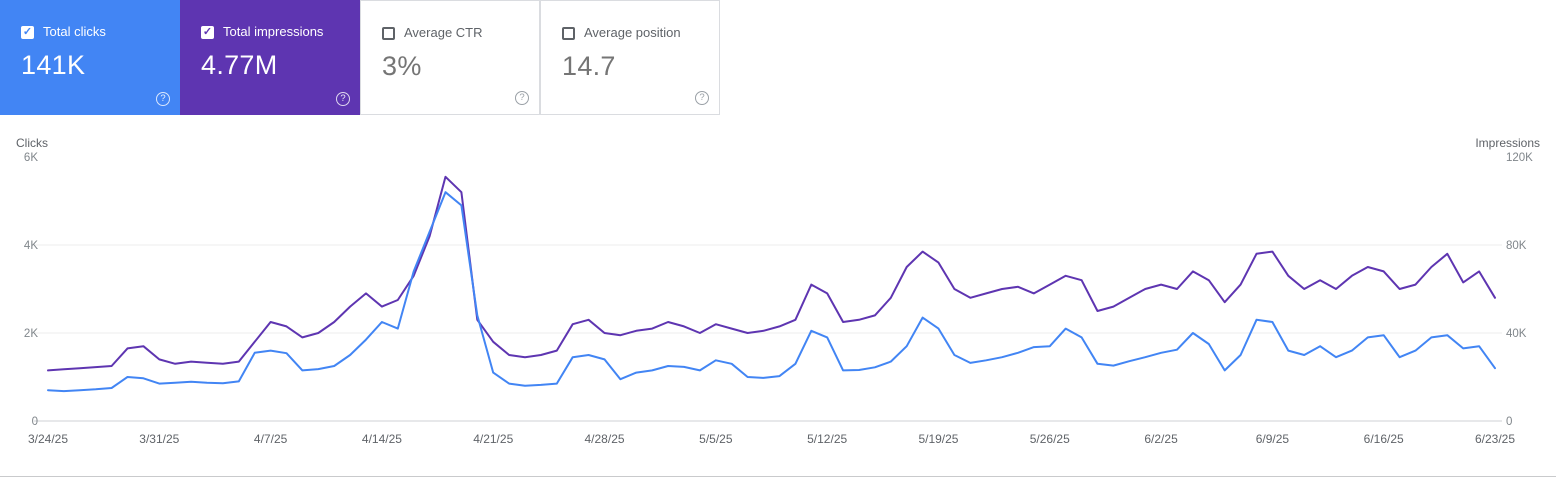 Image resolution: width=1556 pixels, height=477 pixels. I want to click on metric-card-total-impressions: ✓ Total impressions 4.77M ?, so click(270, 57).